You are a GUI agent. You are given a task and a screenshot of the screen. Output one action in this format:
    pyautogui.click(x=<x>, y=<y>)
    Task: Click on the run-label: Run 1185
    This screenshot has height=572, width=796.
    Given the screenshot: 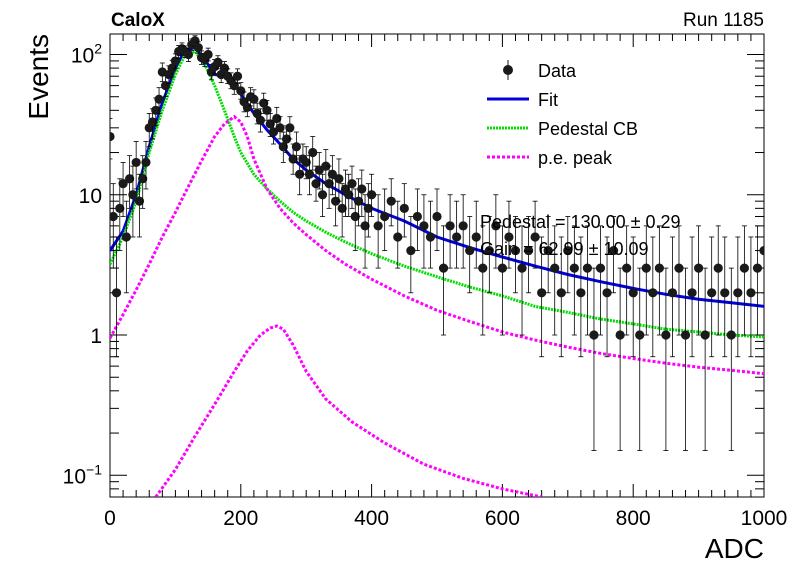 What is the action you would take?
    pyautogui.click(x=723, y=20)
    